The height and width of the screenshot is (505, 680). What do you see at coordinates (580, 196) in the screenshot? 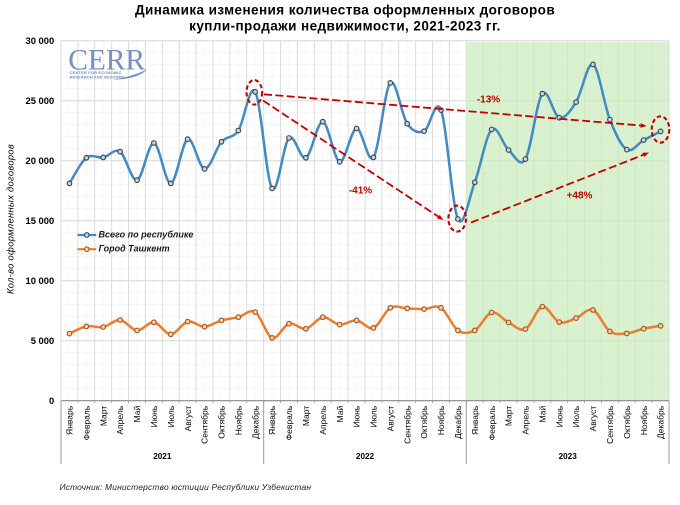
I see `svg-text: +48%` at bounding box center [580, 196].